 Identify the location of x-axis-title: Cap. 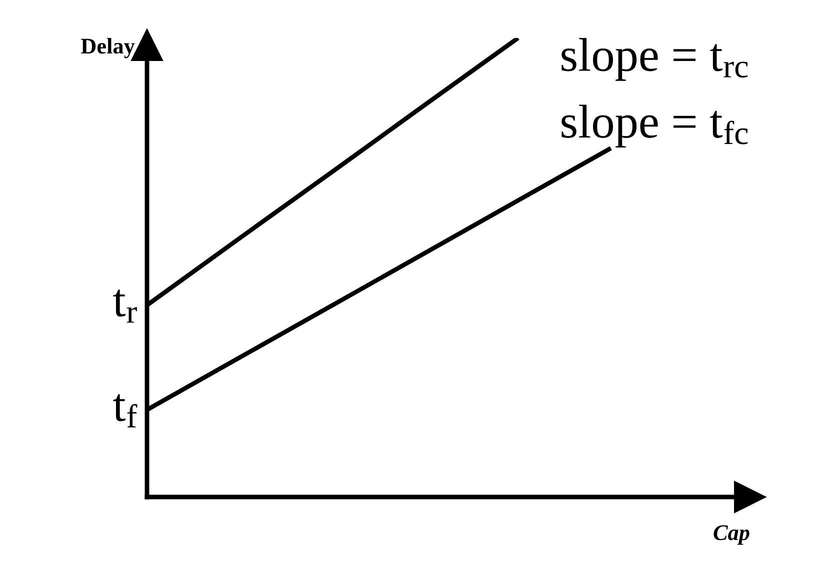
(732, 535).